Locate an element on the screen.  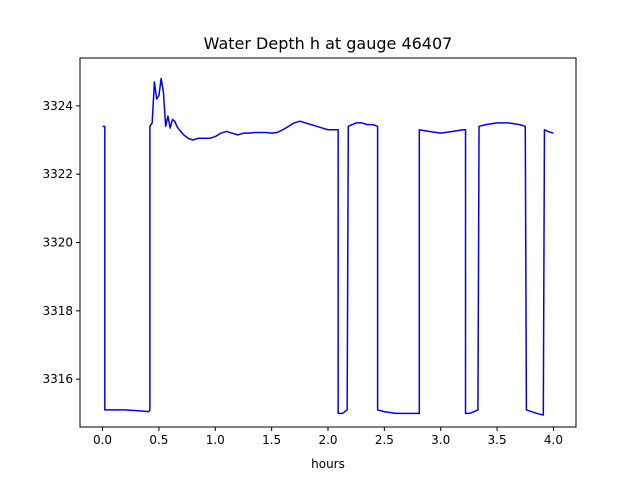
y-tick-label: 3322 is located at coordinates (57, 174).